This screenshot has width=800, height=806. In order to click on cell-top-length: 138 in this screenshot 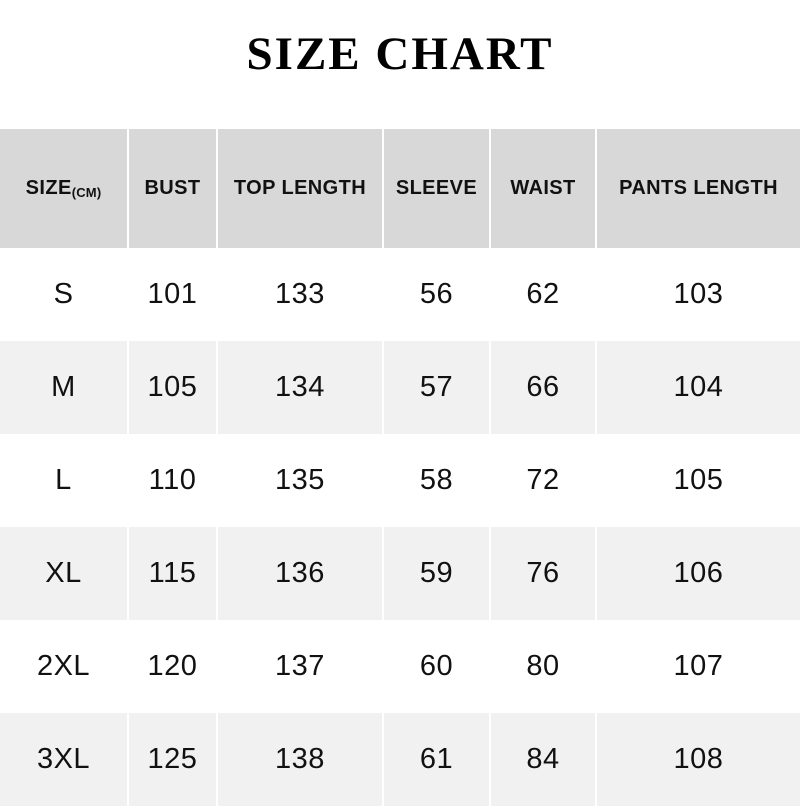, I will do `click(300, 759)`.